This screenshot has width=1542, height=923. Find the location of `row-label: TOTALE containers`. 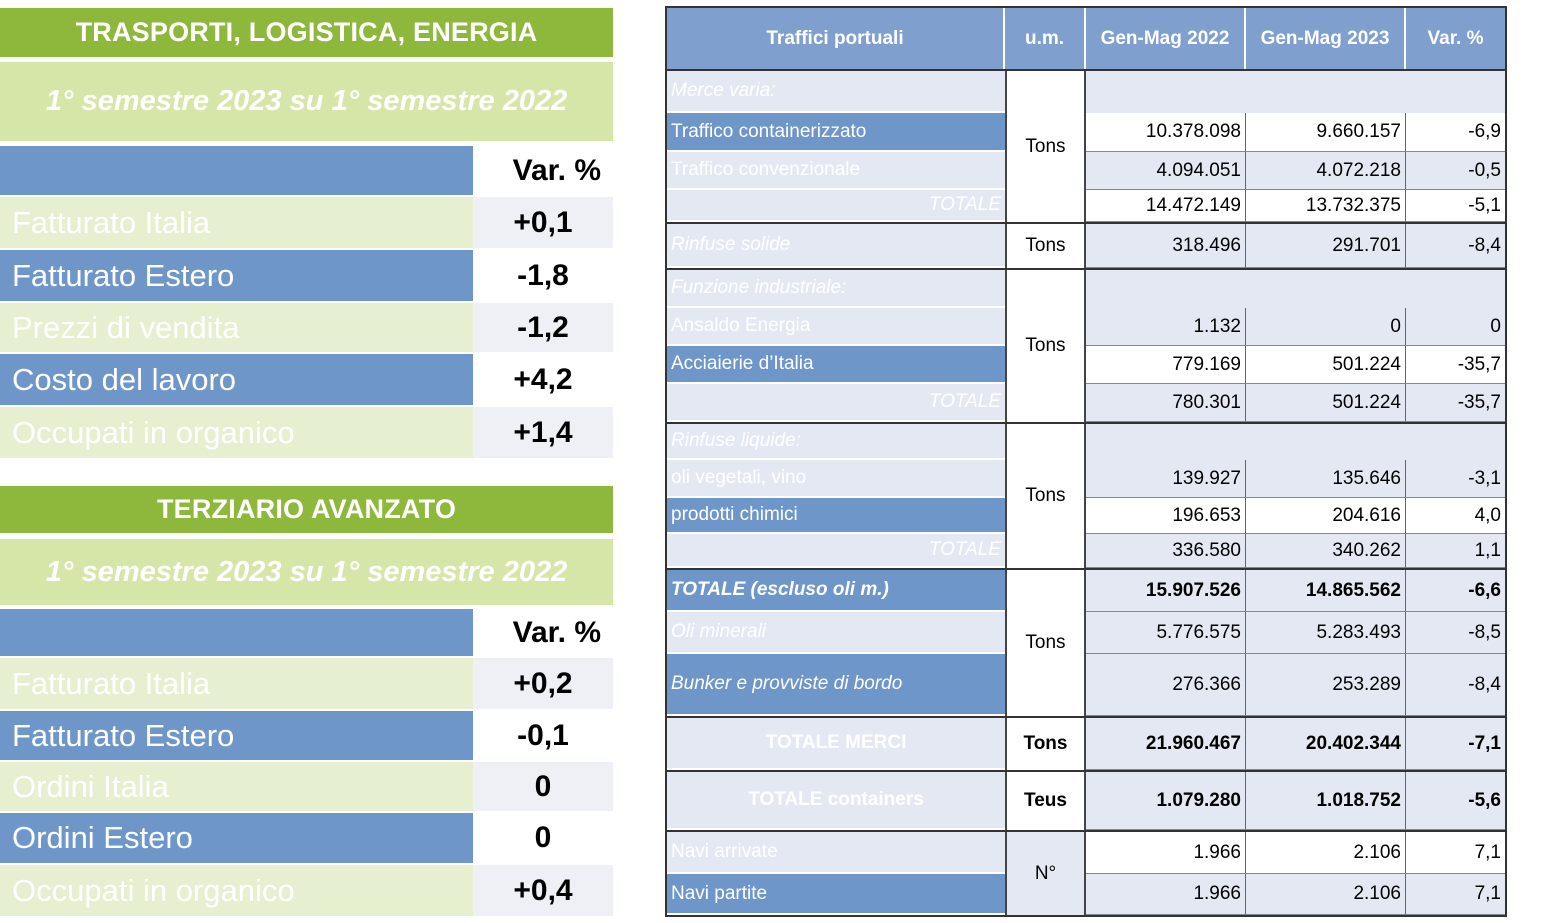

row-label: TOTALE containers is located at coordinates (836, 801).